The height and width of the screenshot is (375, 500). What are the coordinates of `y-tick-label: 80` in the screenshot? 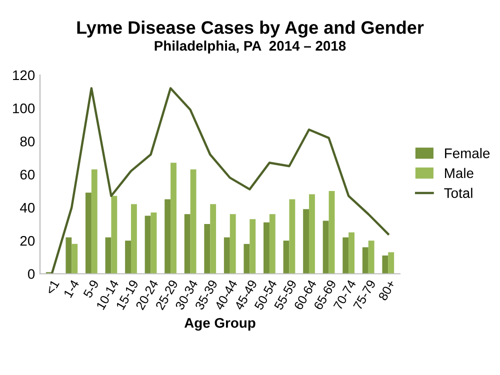 It's located at (27, 141).